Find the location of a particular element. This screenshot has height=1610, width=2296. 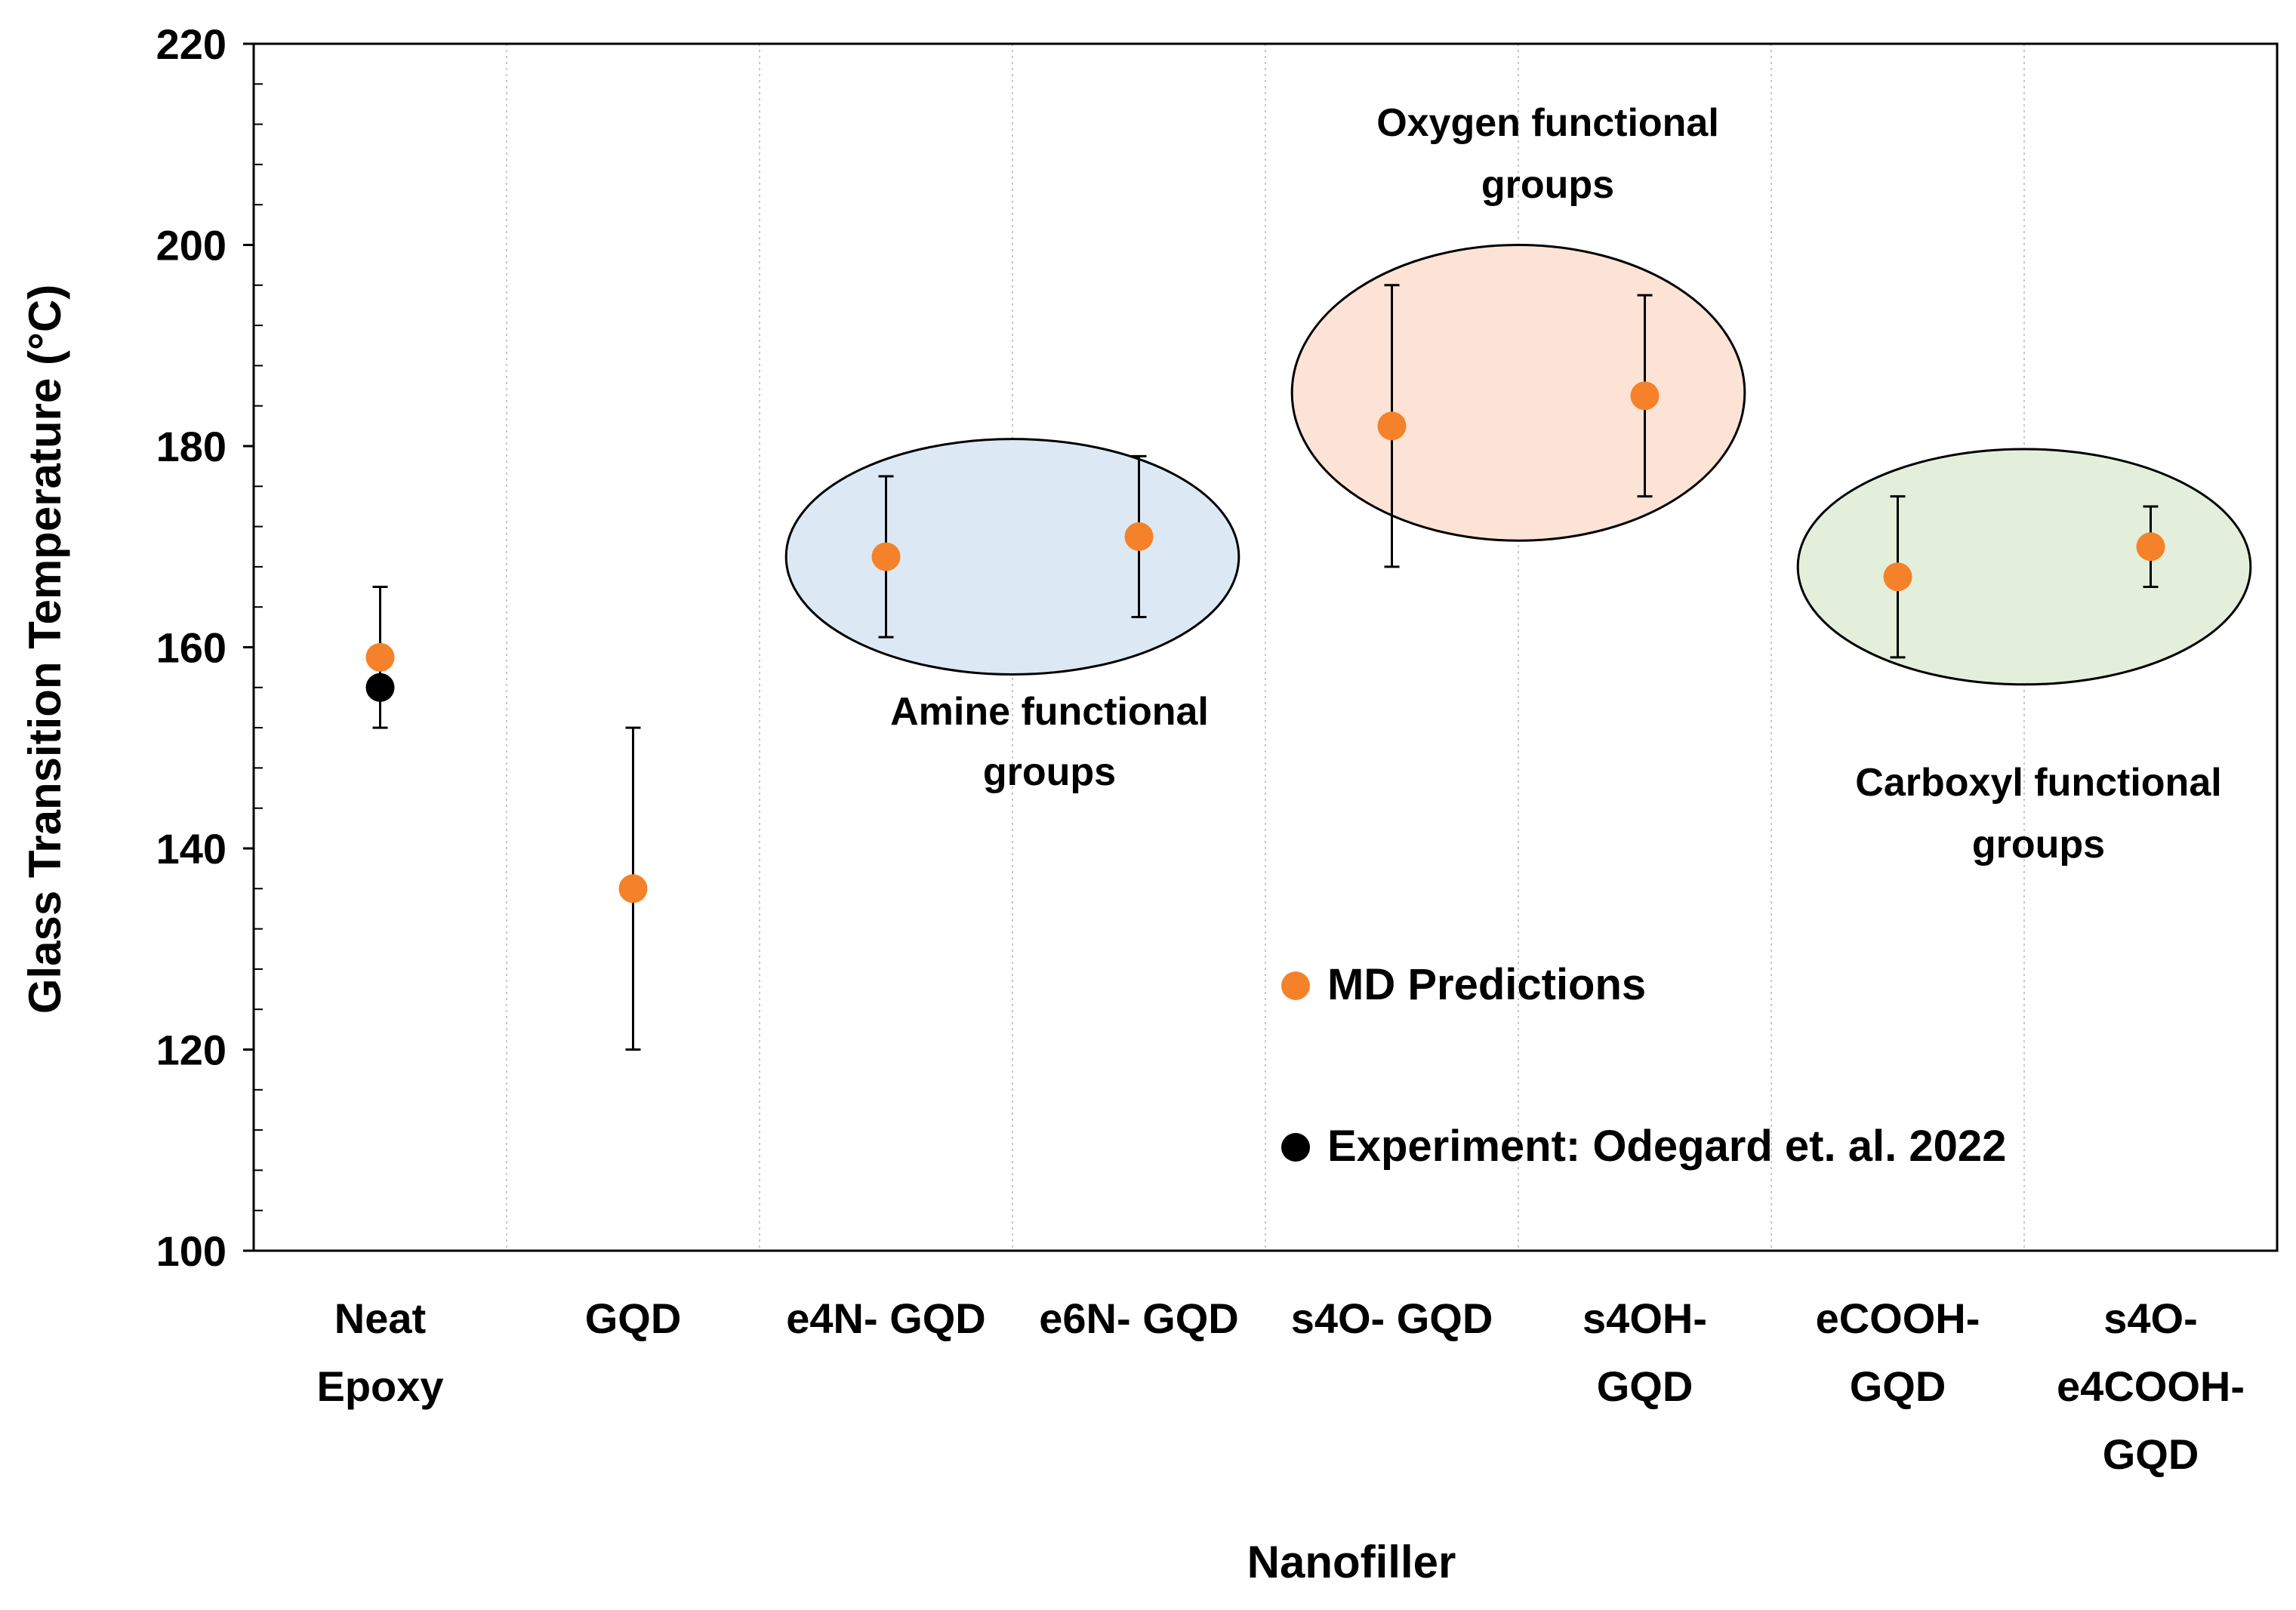

y-tick-label: 180 is located at coordinates (192, 446).